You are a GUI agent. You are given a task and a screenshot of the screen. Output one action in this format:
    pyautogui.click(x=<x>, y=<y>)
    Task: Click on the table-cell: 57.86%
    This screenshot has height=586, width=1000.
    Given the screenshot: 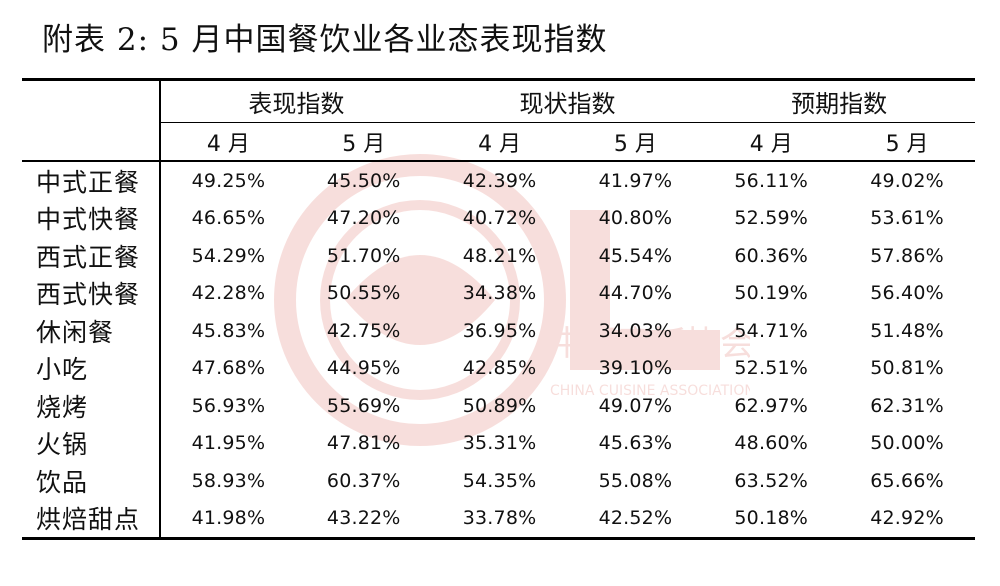 What is the action you would take?
    pyautogui.click(x=907, y=255)
    